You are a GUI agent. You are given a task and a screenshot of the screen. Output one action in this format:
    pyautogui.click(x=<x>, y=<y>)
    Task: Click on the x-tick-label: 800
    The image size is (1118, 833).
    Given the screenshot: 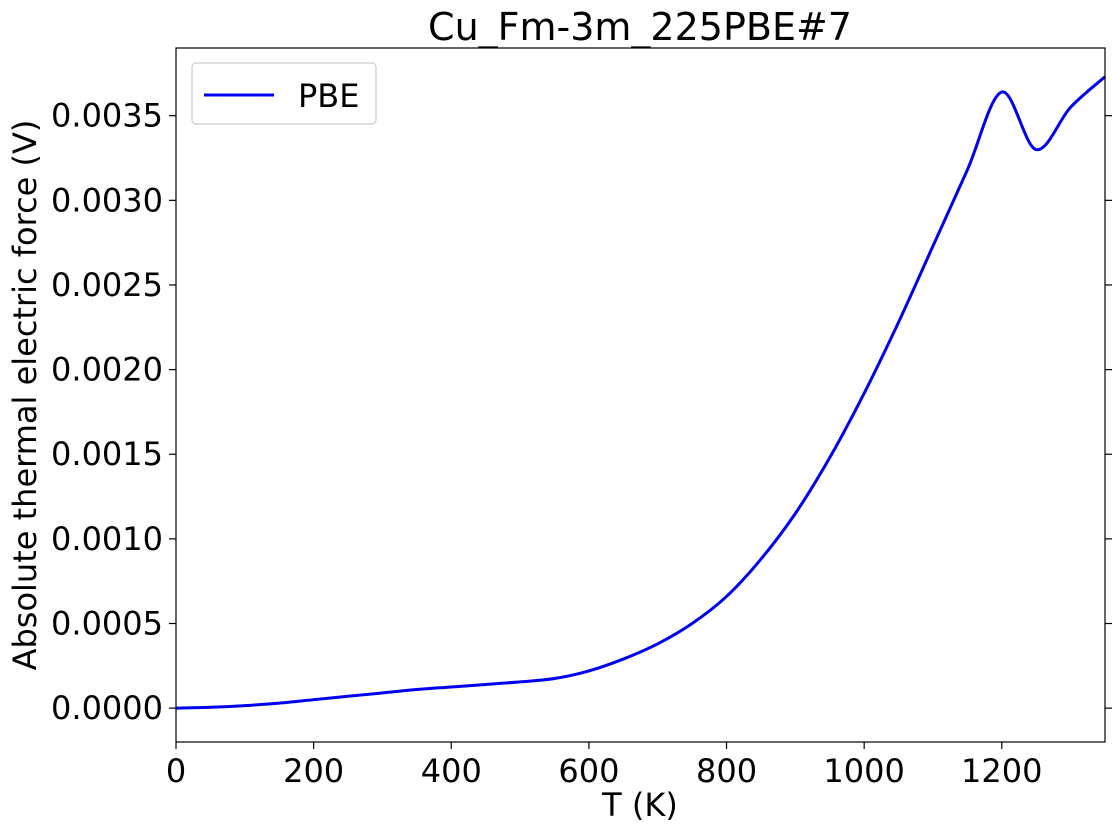 What is the action you would take?
    pyautogui.click(x=726, y=771)
    